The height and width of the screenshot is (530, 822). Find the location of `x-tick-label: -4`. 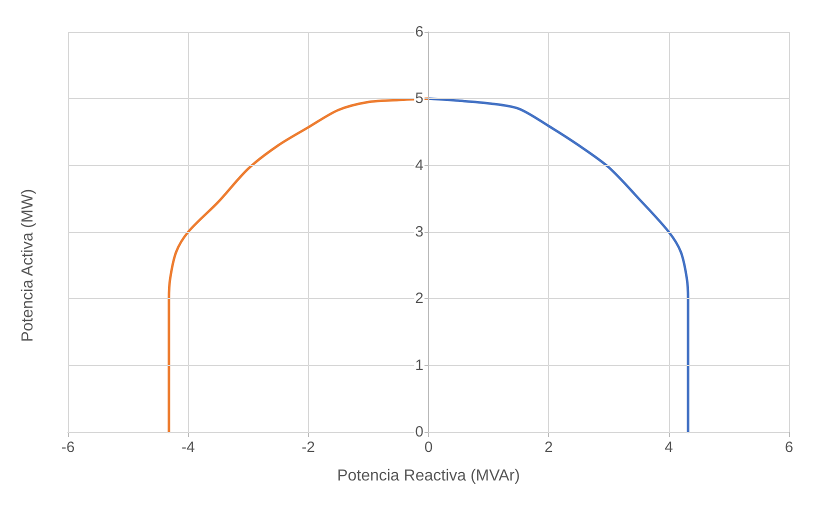

x-tick-label: -4 is located at coordinates (188, 447).